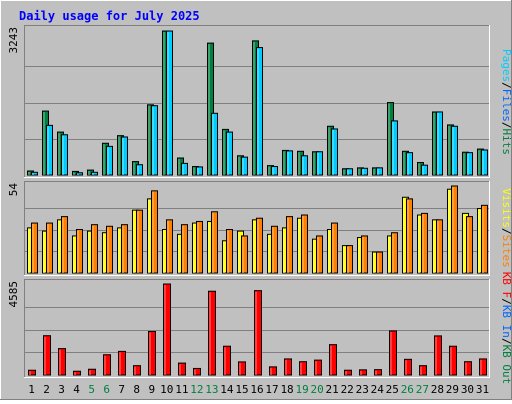 The image size is (512, 404). What do you see at coordinates (452, 389) in the screenshot?
I see `x-tick-label: 29` at bounding box center [452, 389].